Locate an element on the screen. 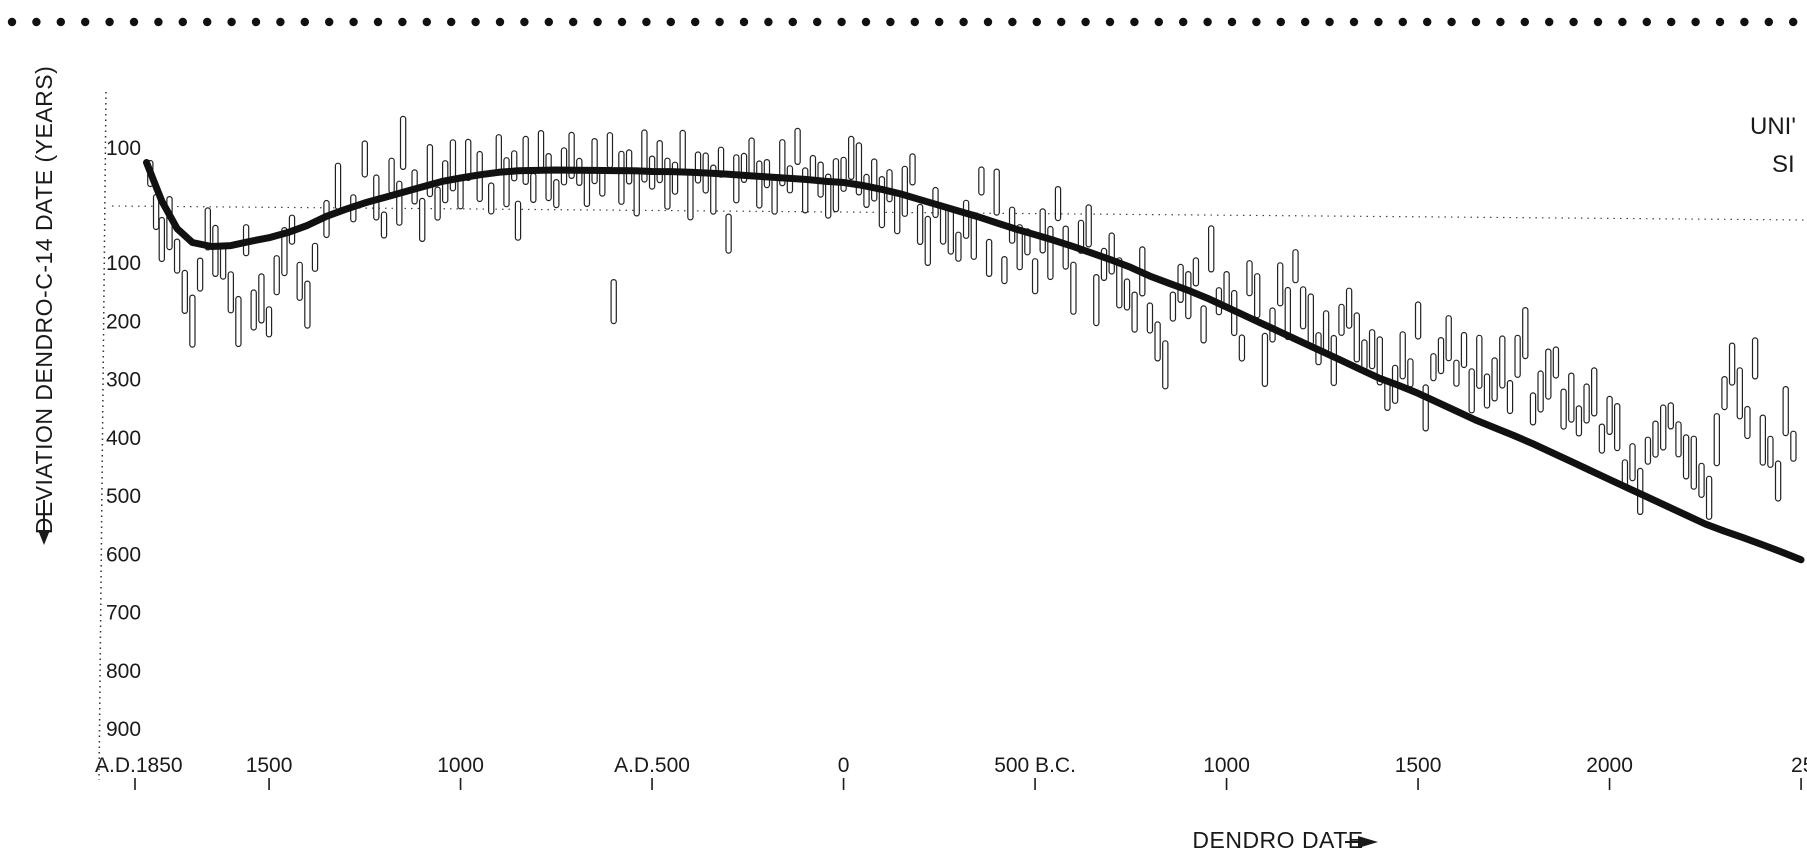 This screenshot has height=867, width=1807. x-tick-label: 25 is located at coordinates (1799, 765).